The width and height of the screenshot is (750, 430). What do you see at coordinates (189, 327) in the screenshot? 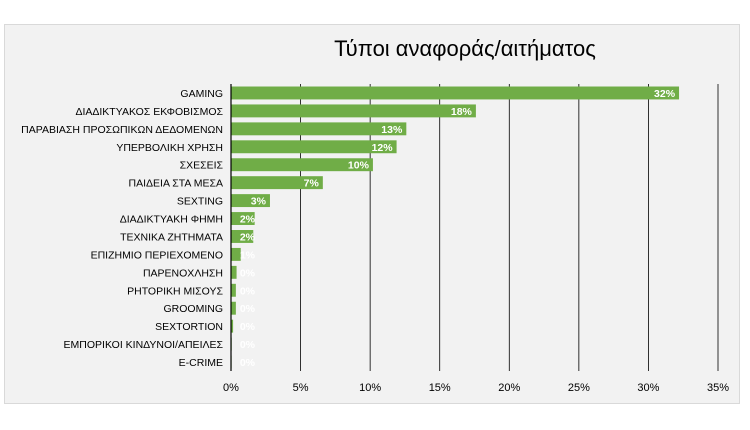
I see `category-label: SEXTORTION` at bounding box center [189, 327].